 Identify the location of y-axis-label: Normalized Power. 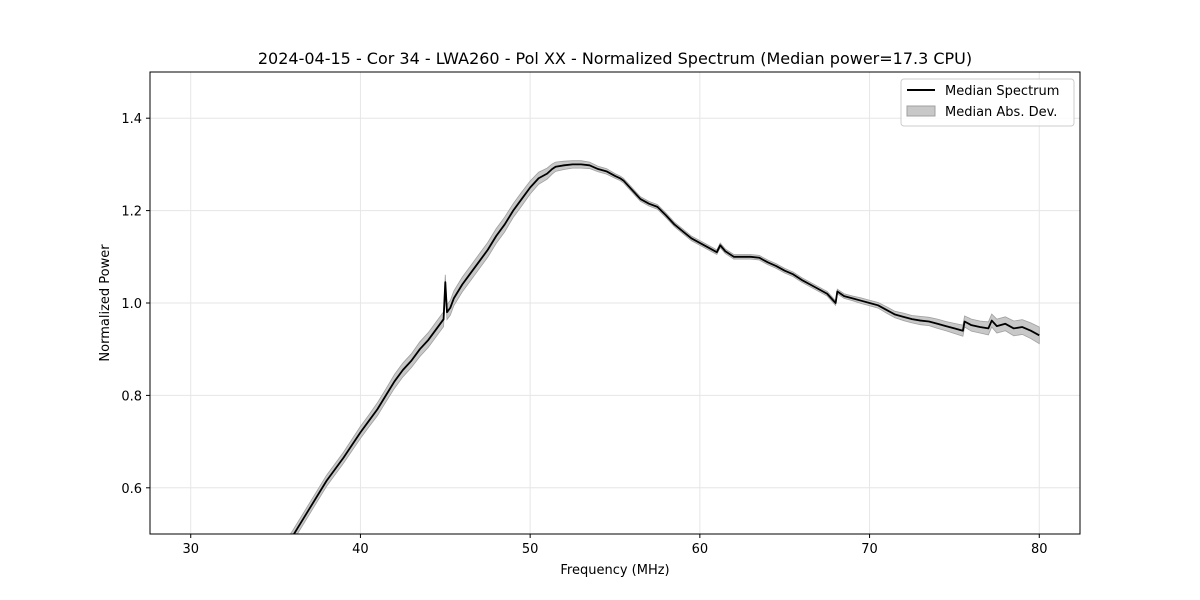
(105, 303).